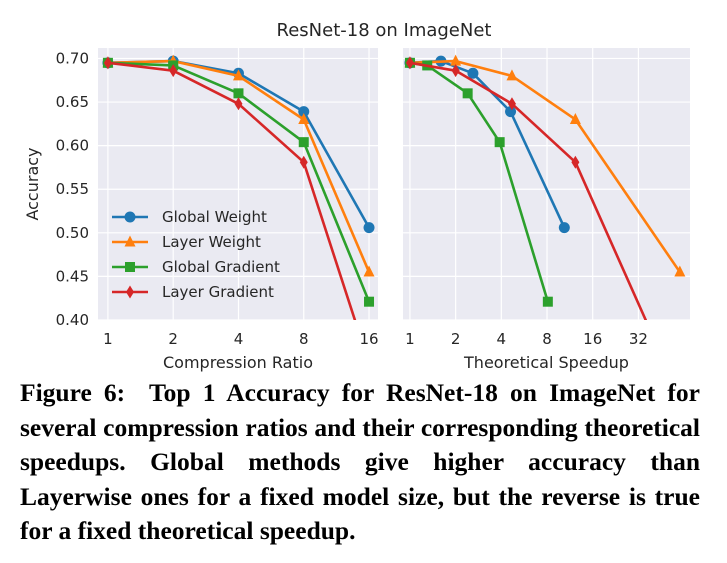  What do you see at coordinates (32, 183) in the screenshot?
I see `y-axis-label: Accuracy` at bounding box center [32, 183].